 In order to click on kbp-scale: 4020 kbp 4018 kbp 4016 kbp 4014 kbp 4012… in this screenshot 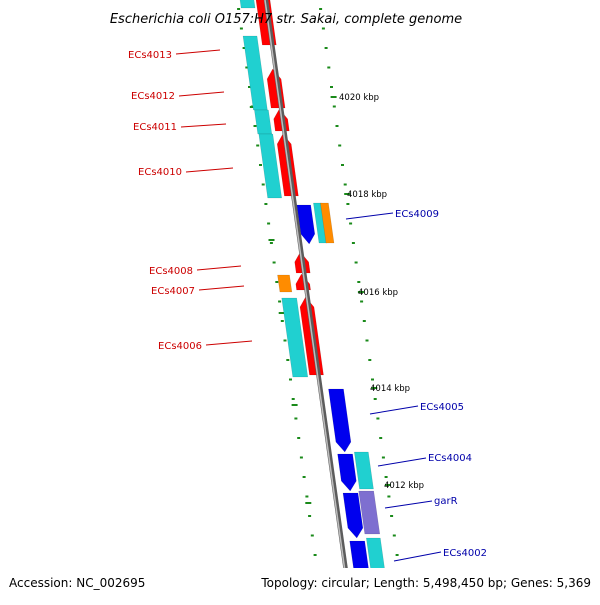, I will do `click(381, 292)`.